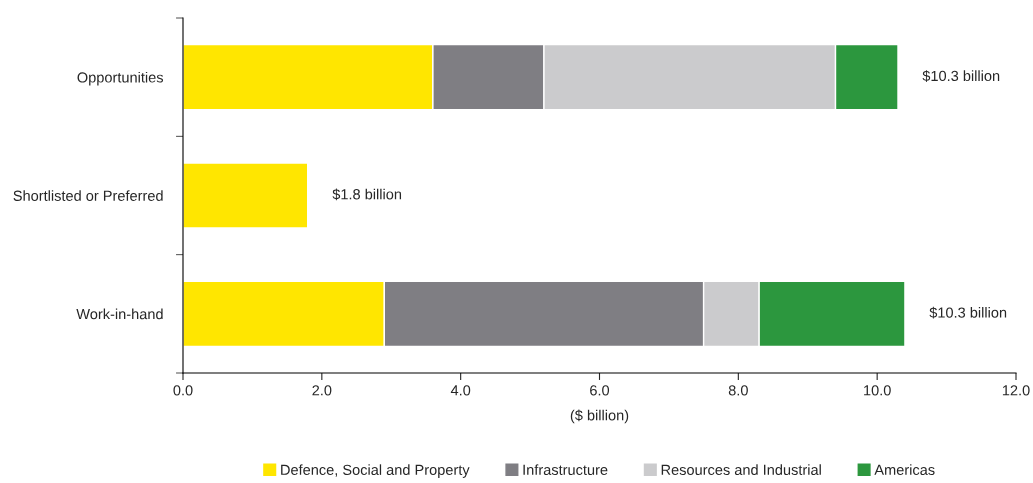  Describe the element at coordinates (600, 390) in the screenshot. I see `x-tick-label: 6.0` at that location.